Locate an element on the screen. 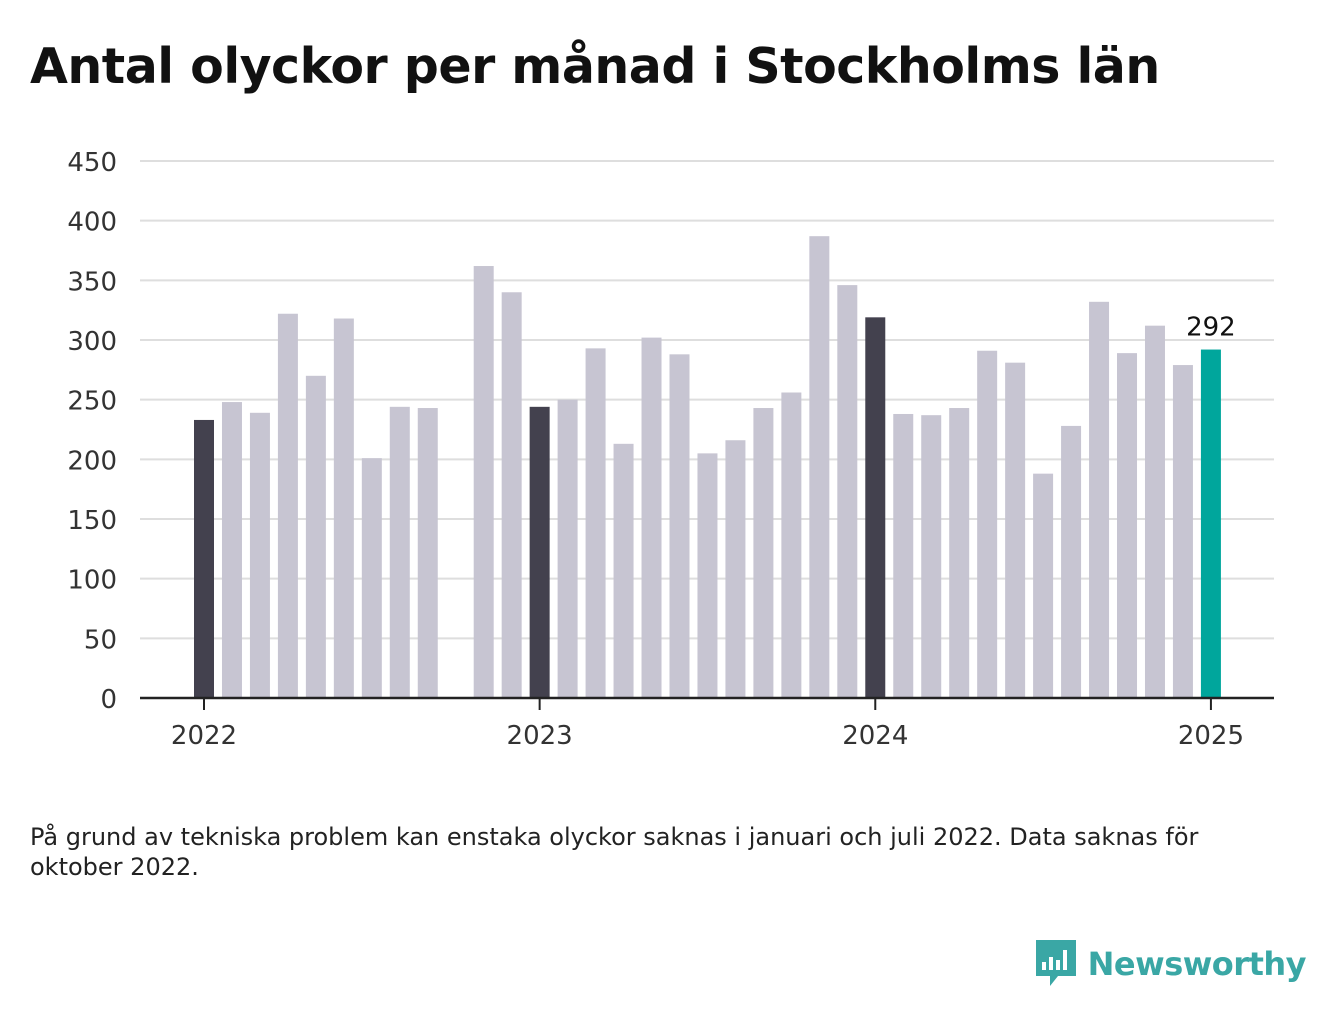 The width and height of the screenshot is (1340, 1020). x-tick-label: 2025 is located at coordinates (1211, 736).